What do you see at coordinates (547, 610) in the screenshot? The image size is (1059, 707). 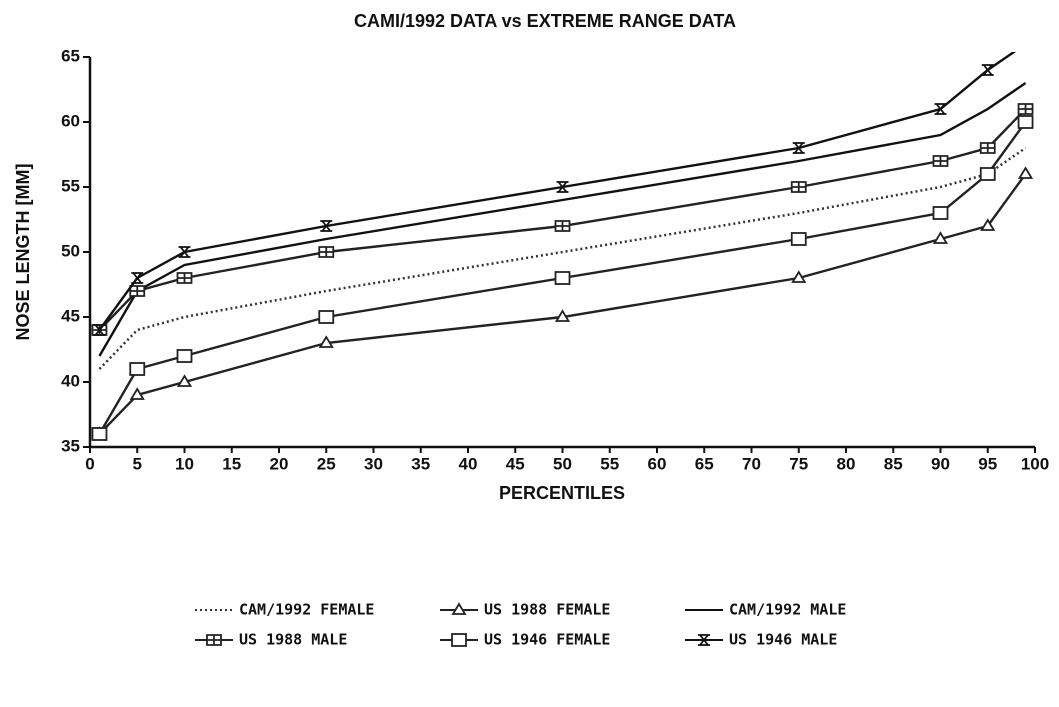 I see `legend-label: US 1988 FEMALE` at bounding box center [547, 610].